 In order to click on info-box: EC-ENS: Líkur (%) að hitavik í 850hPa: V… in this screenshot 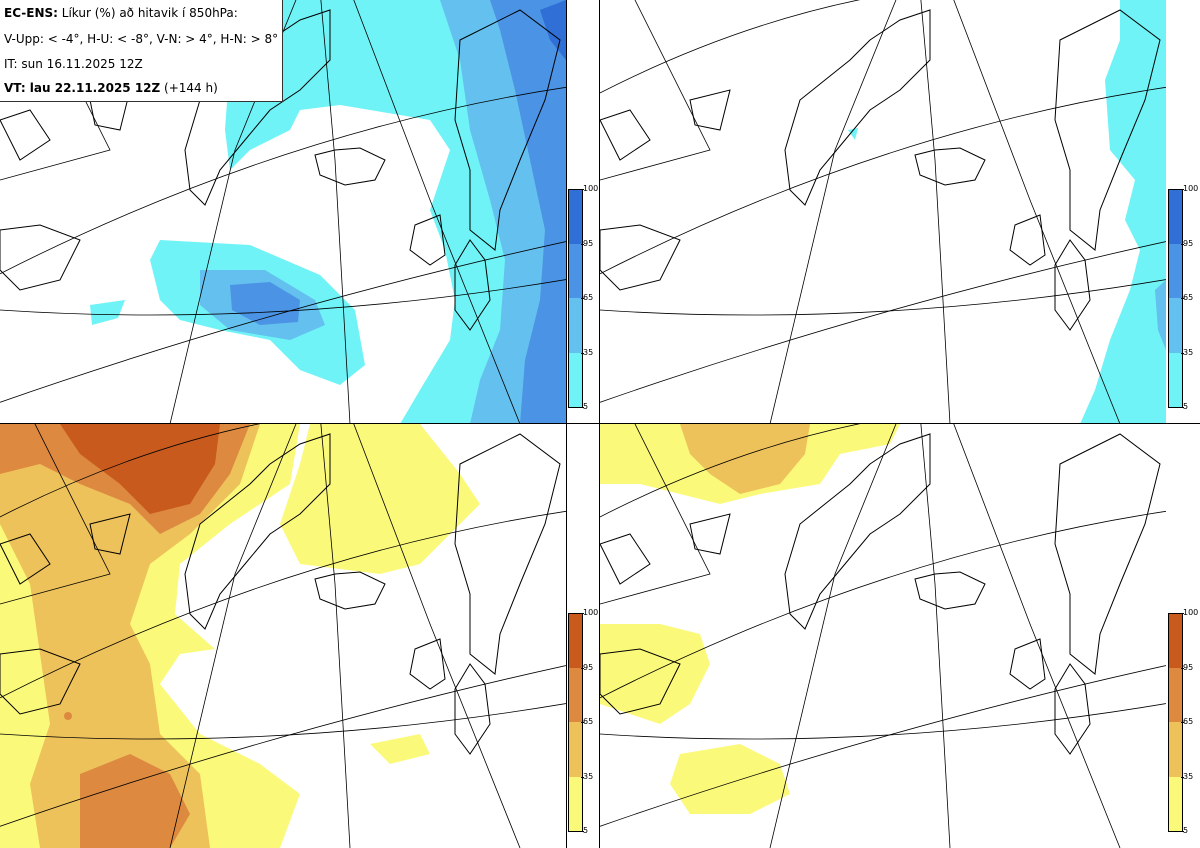, I will do `click(141, 51)`.